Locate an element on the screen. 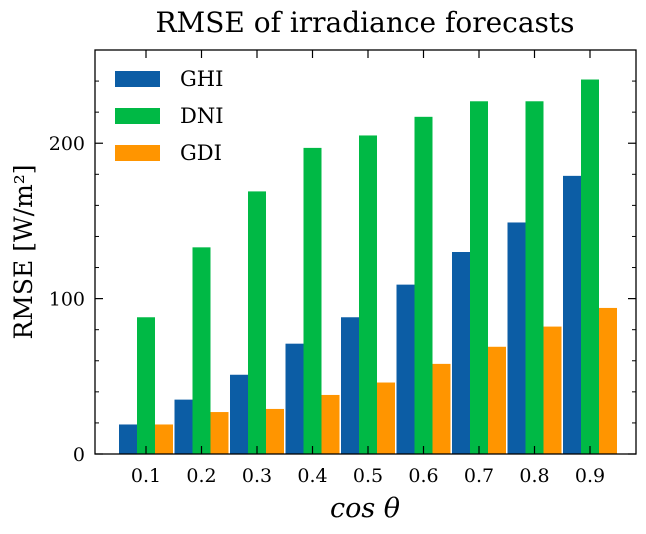  bar-dni-0.5 is located at coordinates (368, 294).